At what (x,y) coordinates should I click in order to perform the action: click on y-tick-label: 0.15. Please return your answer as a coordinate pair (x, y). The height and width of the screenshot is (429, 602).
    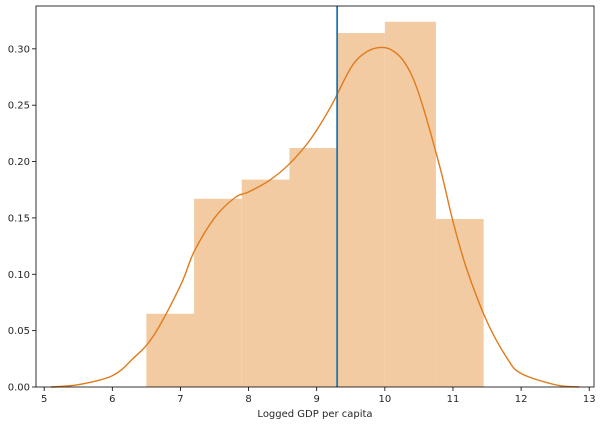
    Looking at the image, I should click on (19, 218).